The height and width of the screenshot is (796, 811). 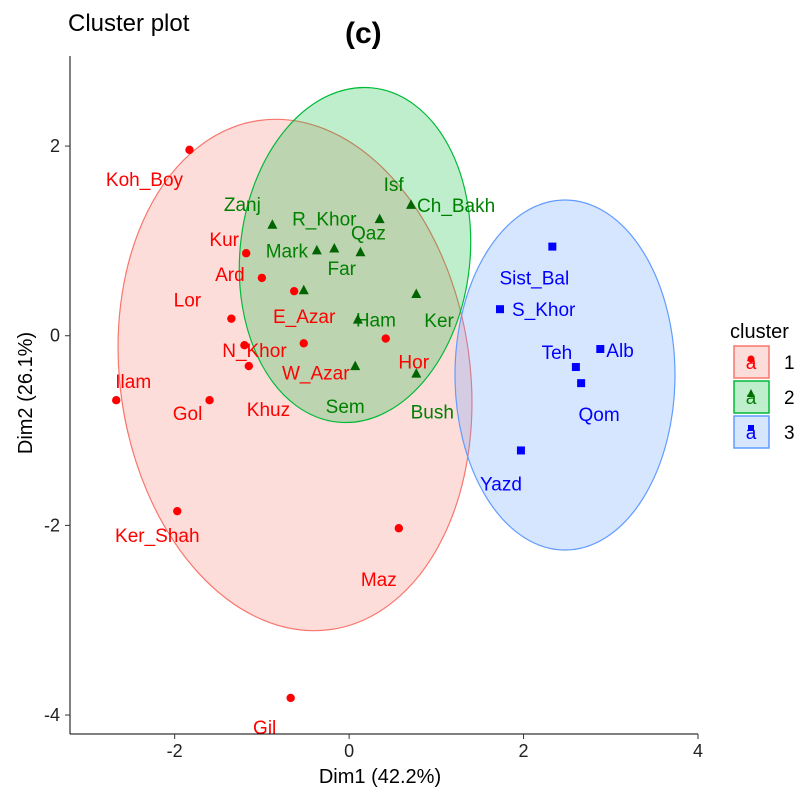 What do you see at coordinates (175, 751) in the screenshot?
I see `x-tick-label: -2` at bounding box center [175, 751].